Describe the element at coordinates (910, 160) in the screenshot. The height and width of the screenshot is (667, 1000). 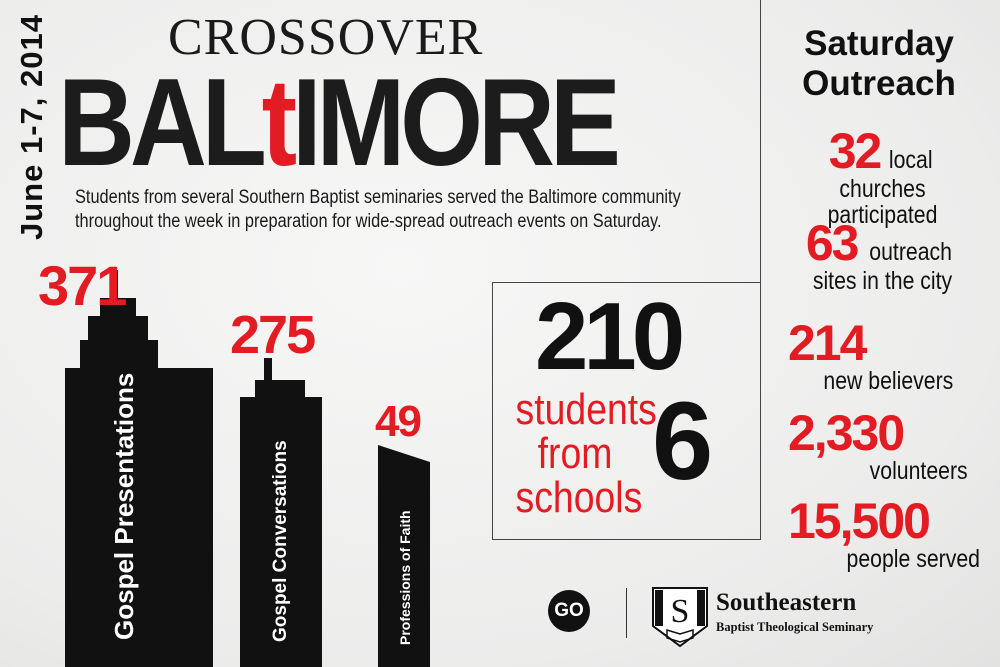
I see `stat-label: local` at that location.